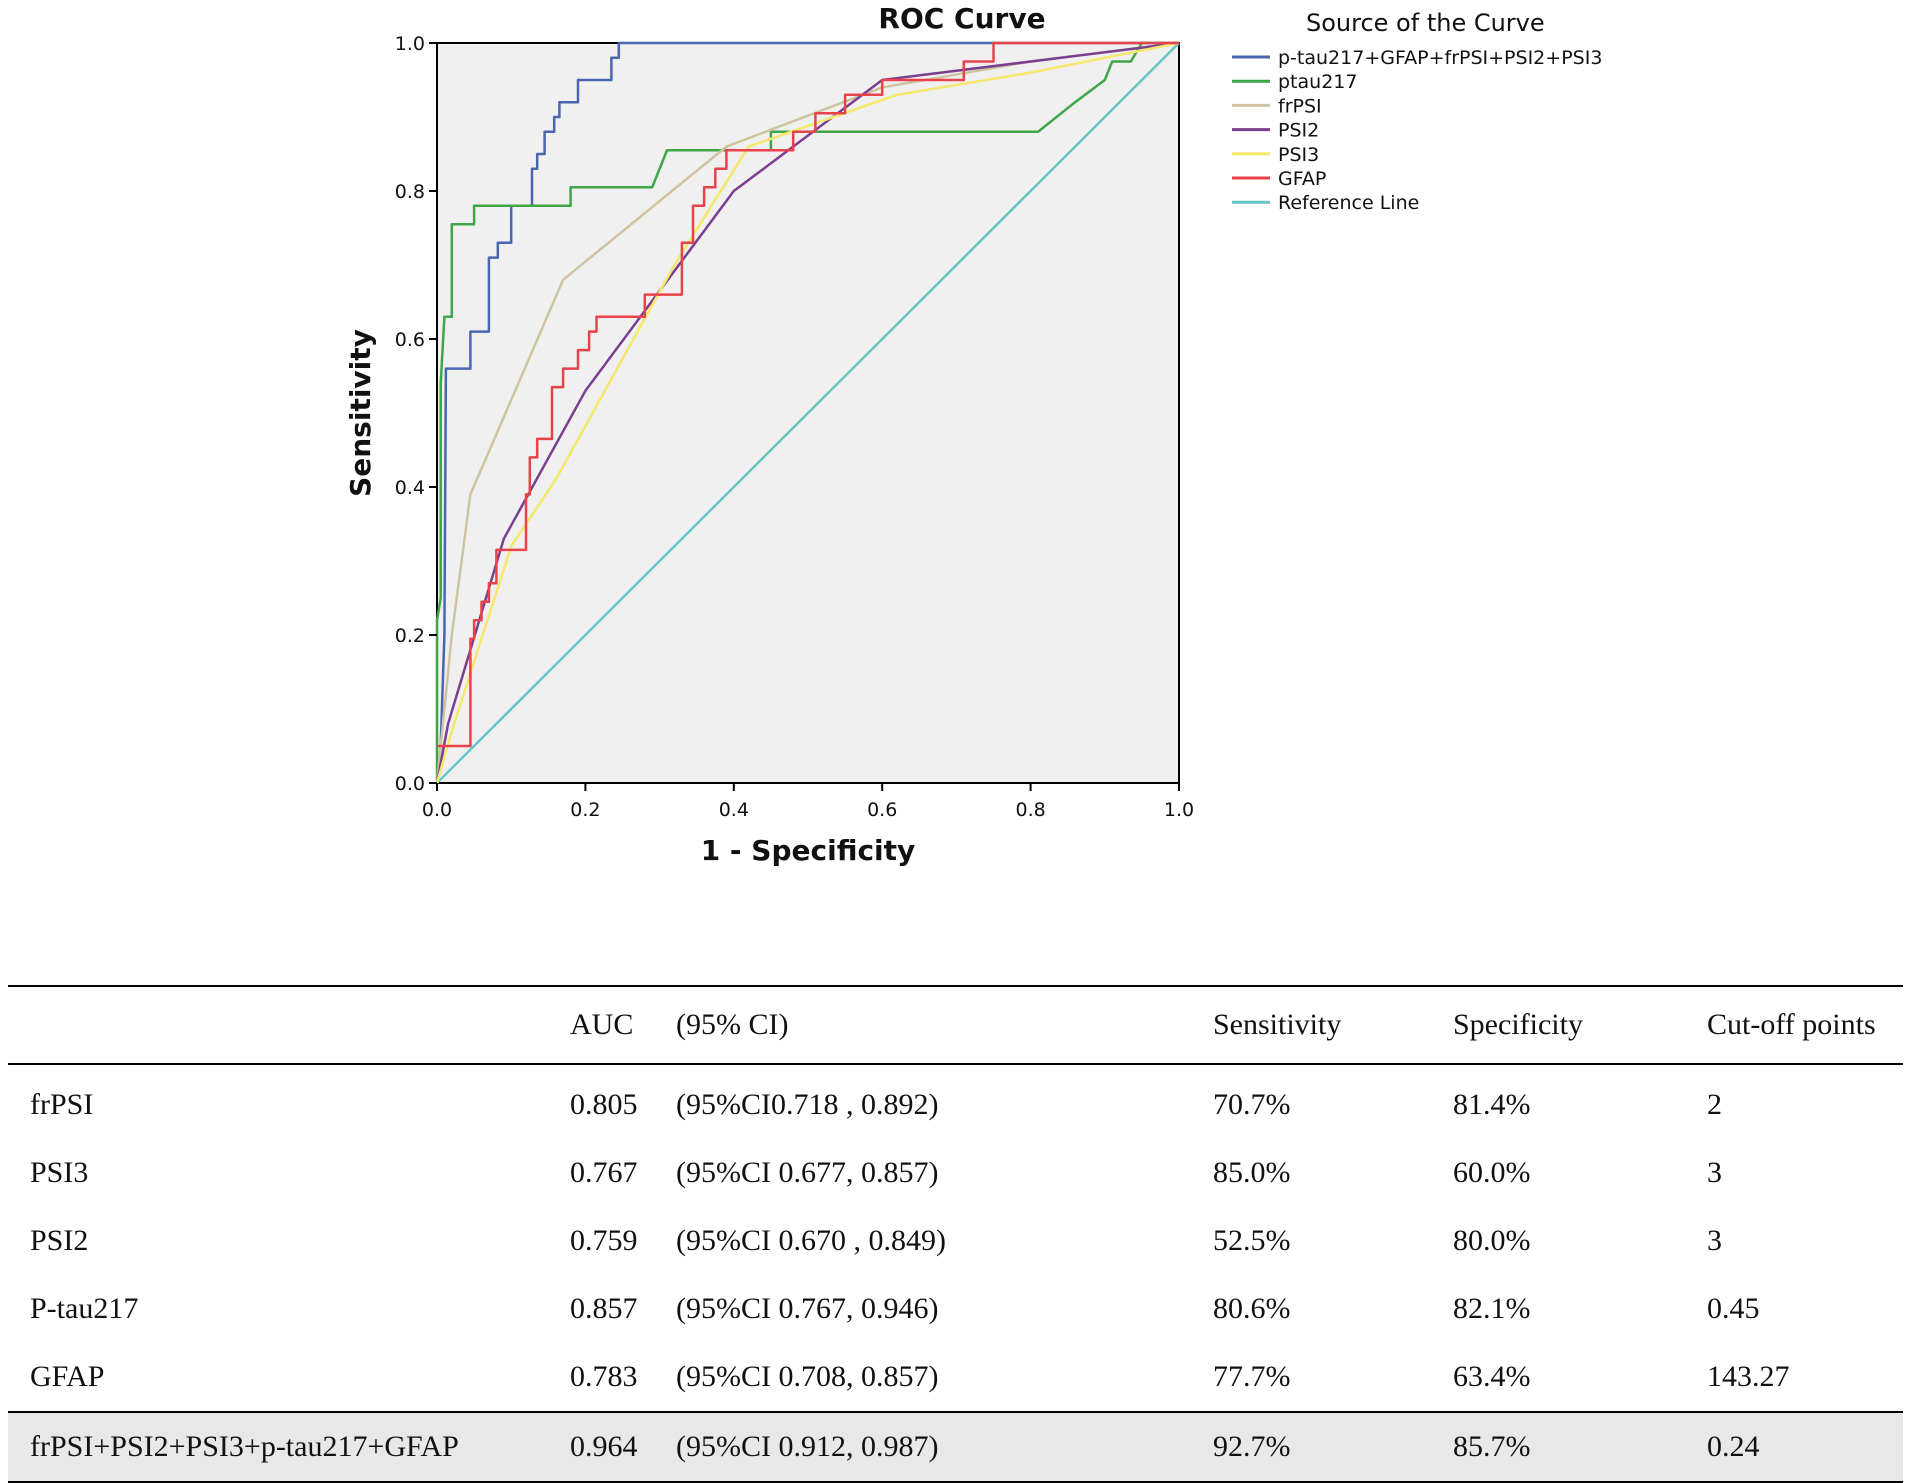  Describe the element at coordinates (1492, 1104) in the screenshot. I see `cell-specificity: 81.4%` at that location.